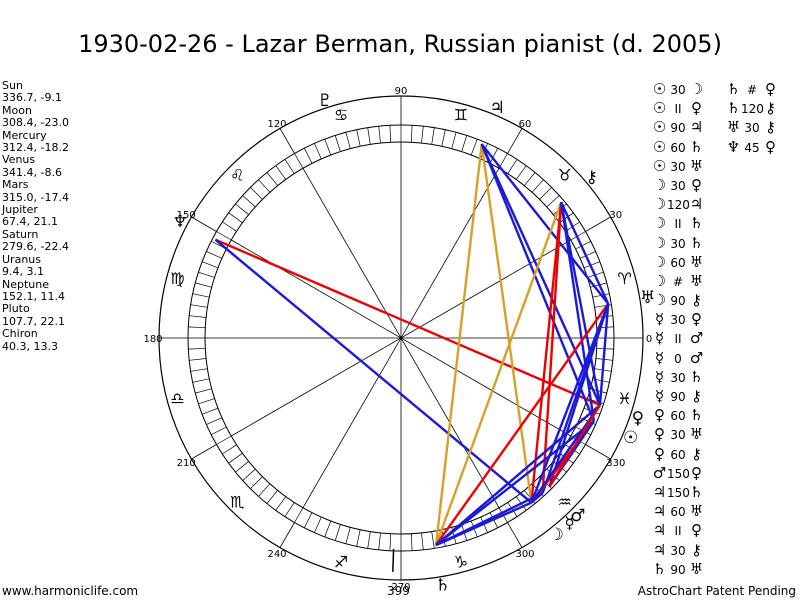 This screenshot has width=800, height=600. I want to click on position-entry-sun: Sun 336.7, -9.1, so click(35, 92).